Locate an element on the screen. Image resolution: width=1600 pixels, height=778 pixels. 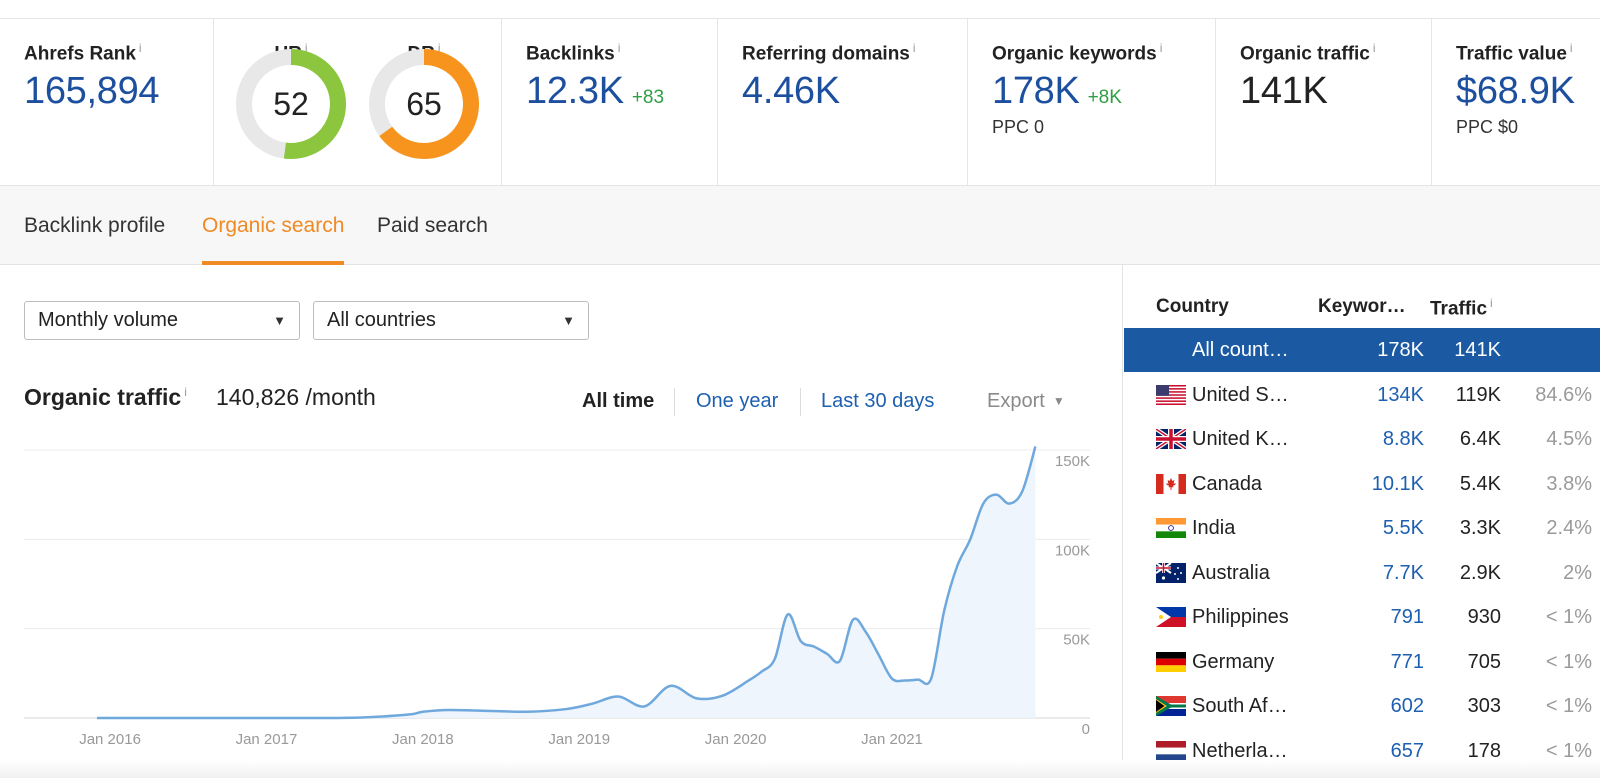
country-traffic-share: 2.4% is located at coordinates (1569, 528).